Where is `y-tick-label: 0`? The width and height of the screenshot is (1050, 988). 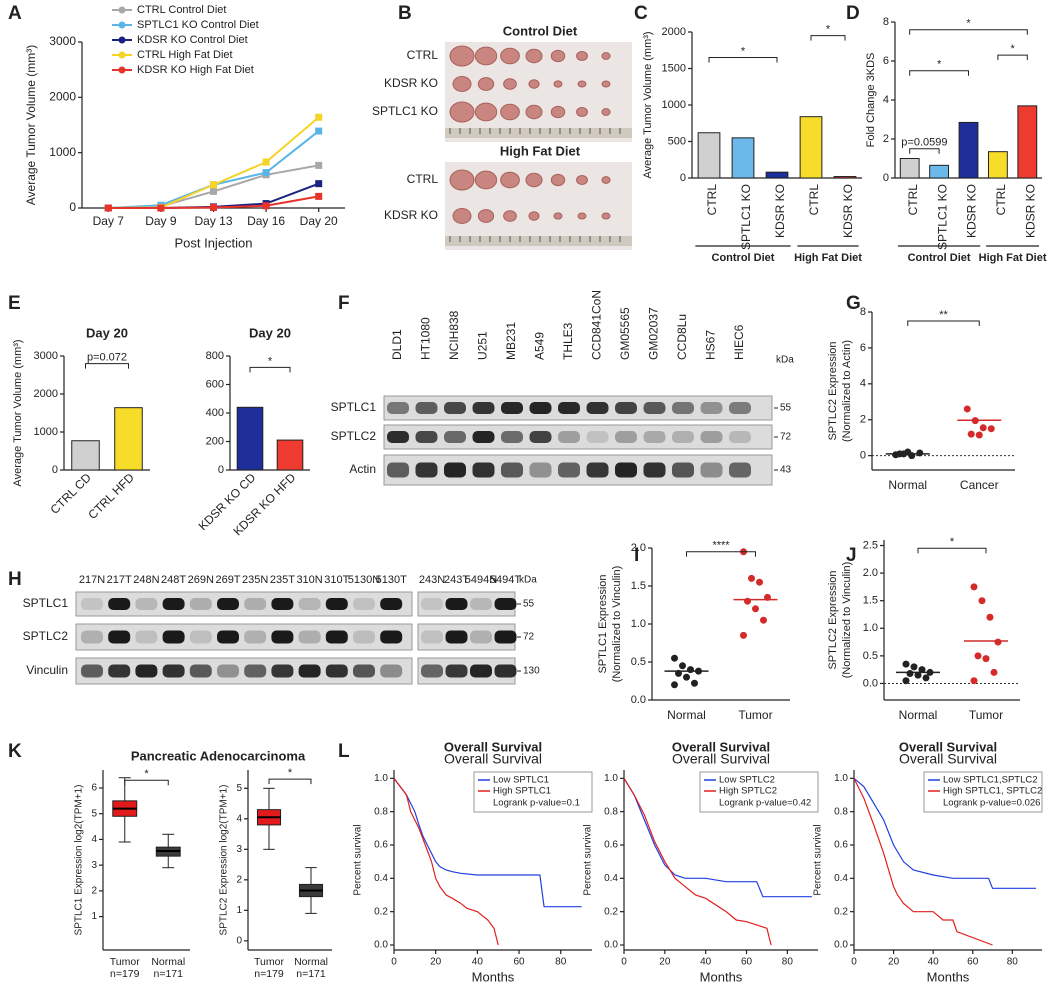 y-tick-label: 0 is located at coordinates (72, 207).